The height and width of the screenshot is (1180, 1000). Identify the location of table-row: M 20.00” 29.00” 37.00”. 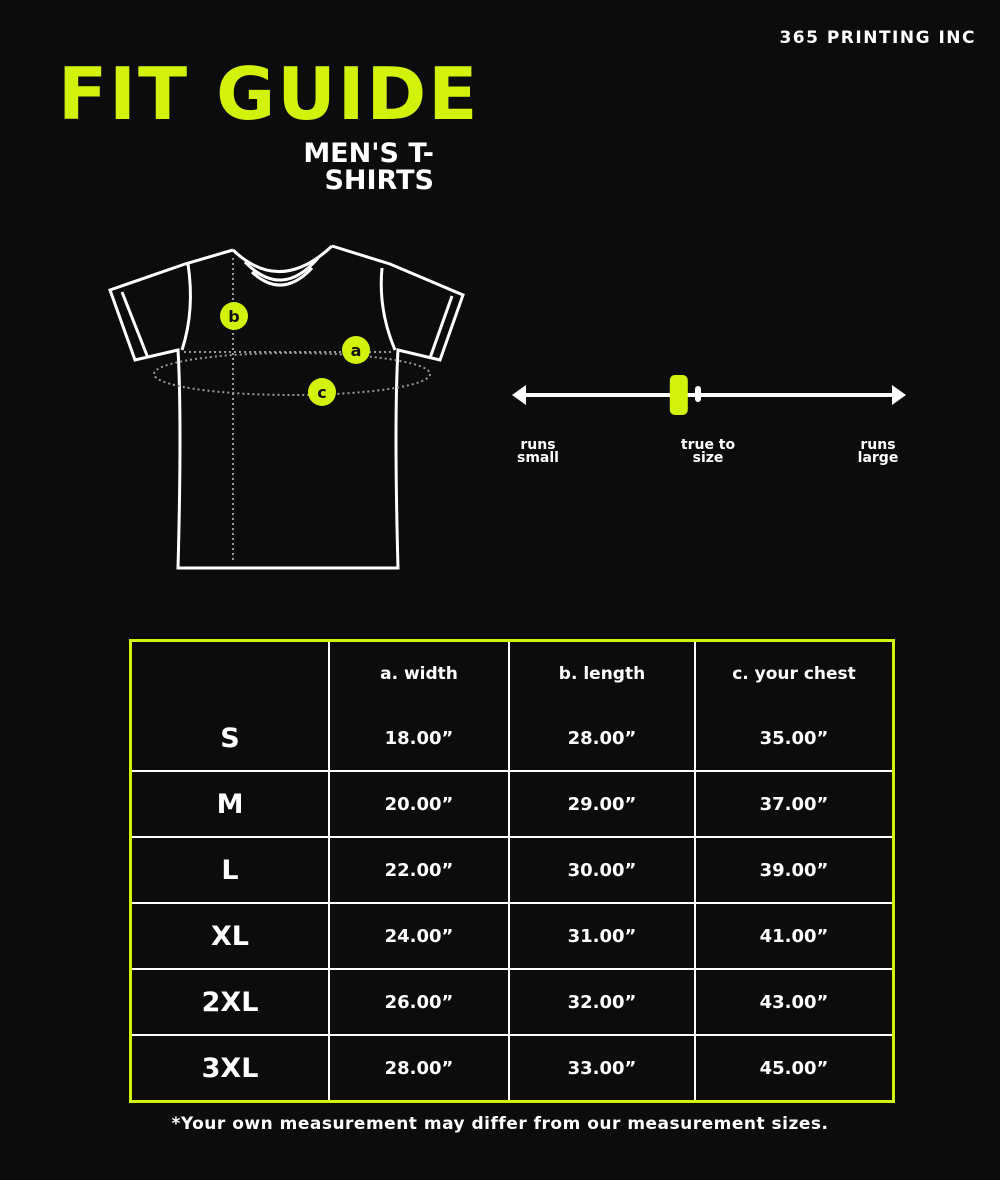
(512, 804).